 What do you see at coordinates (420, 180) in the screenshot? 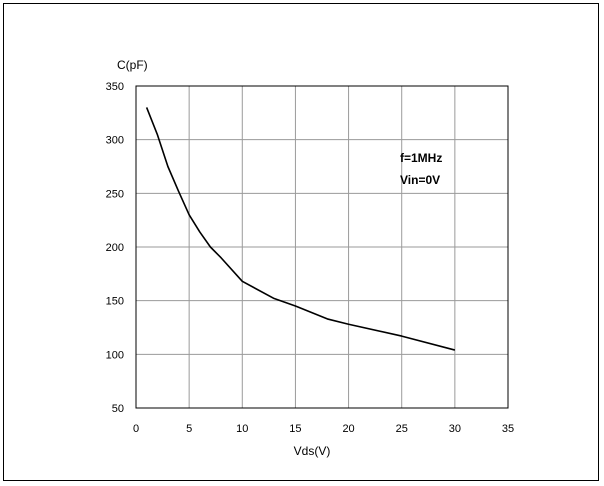
I see `annotation-vin: Vin=0V` at bounding box center [420, 180].